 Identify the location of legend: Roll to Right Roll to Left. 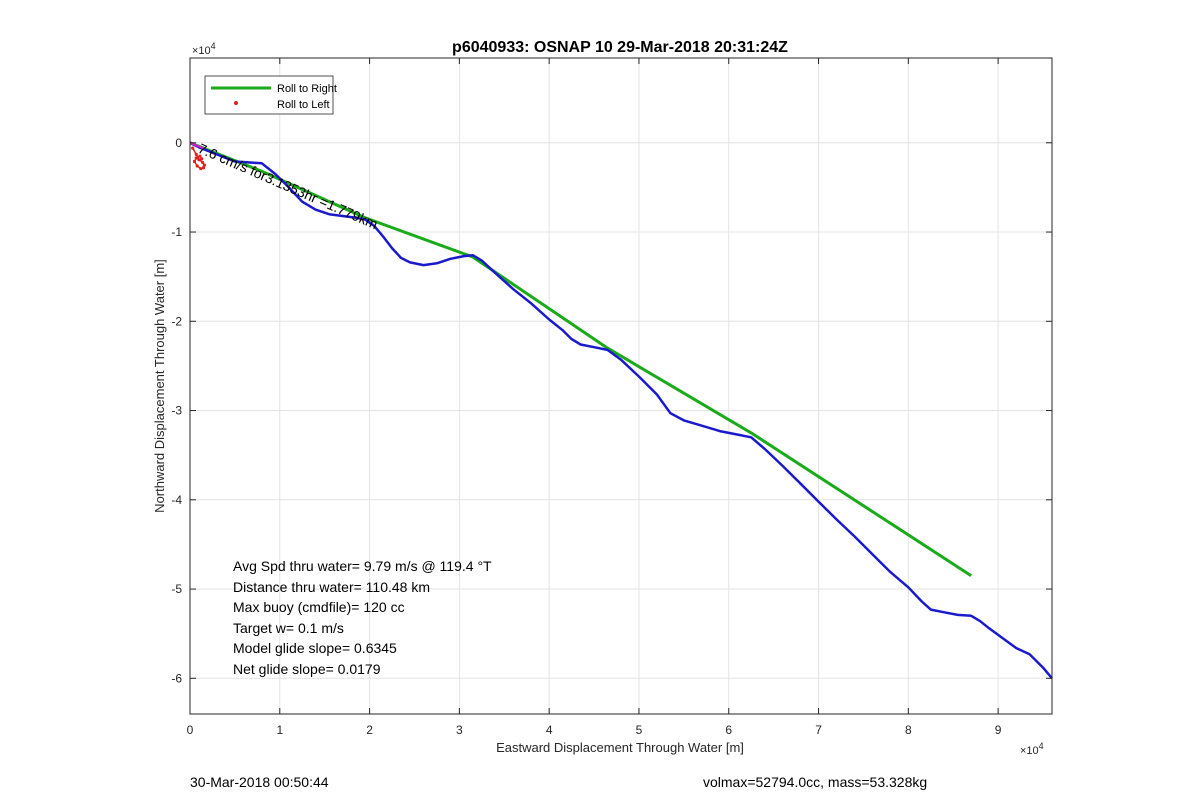
(270, 95).